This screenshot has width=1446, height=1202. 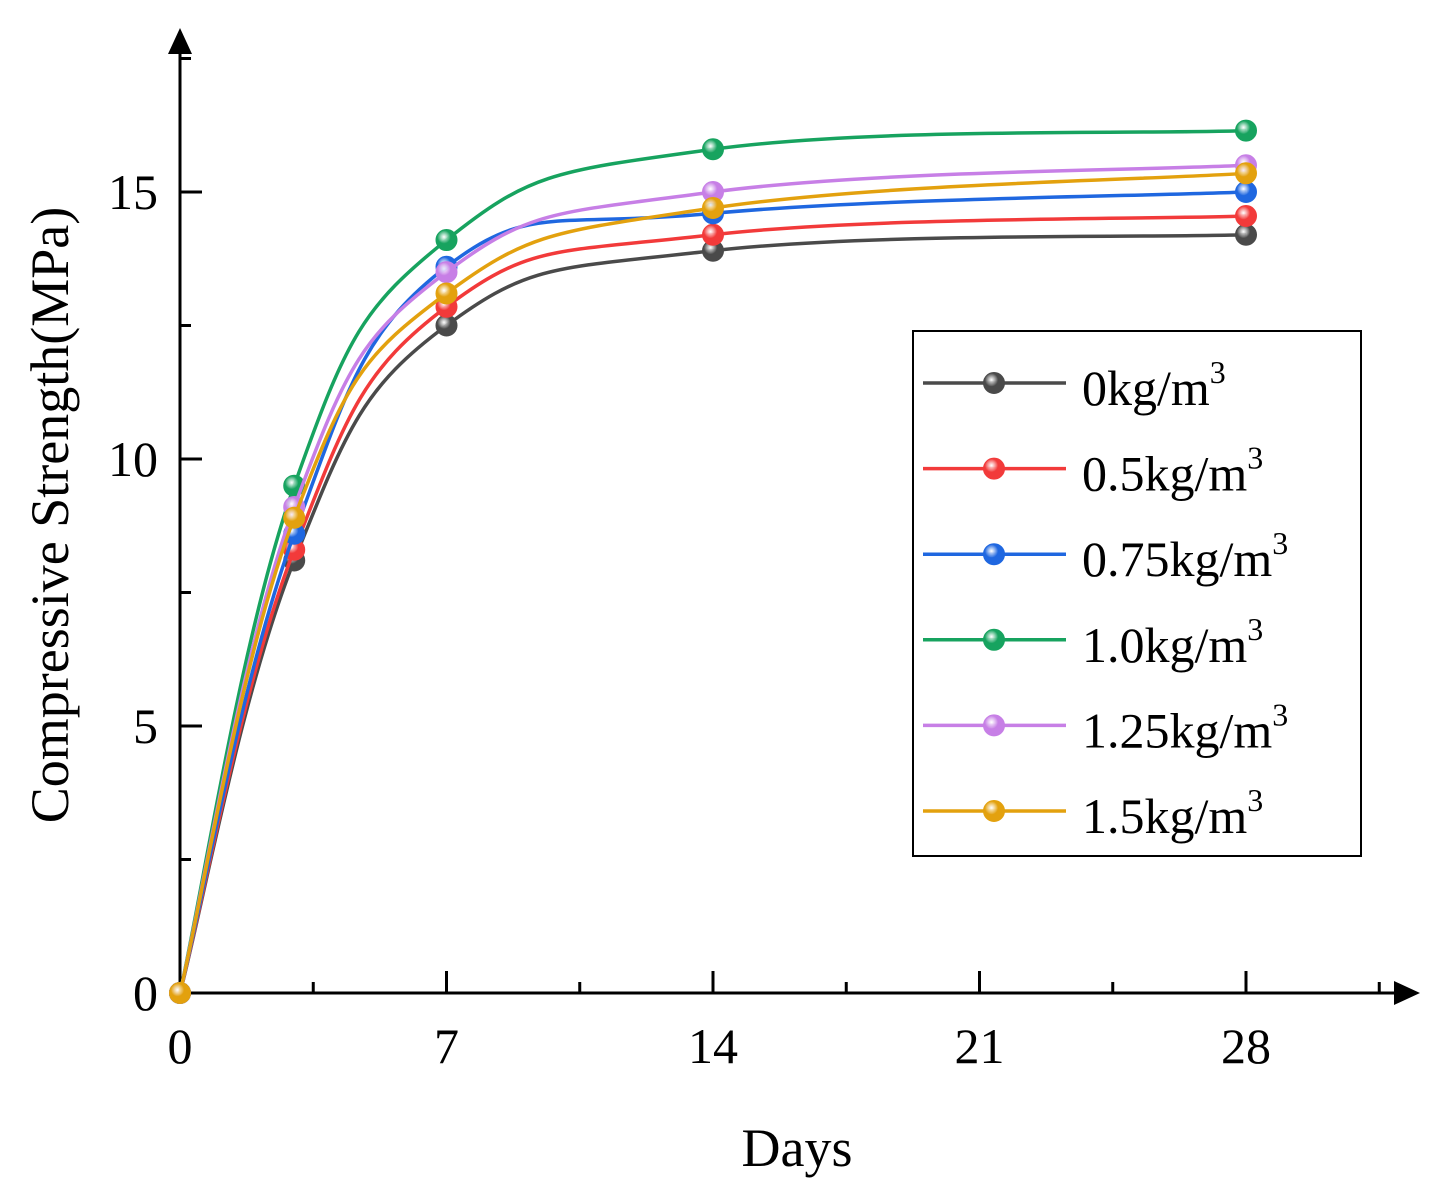 What do you see at coordinates (145, 726) in the screenshot?
I see `y-tick-label: 5` at bounding box center [145, 726].